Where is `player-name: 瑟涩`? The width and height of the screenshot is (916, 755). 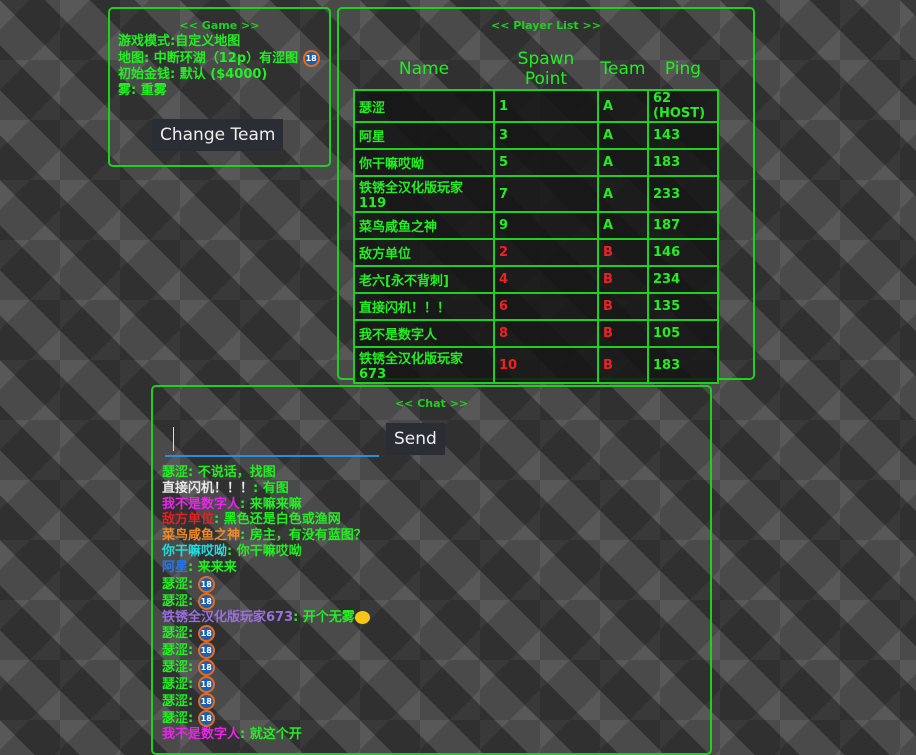
player-name: 瑟涩 is located at coordinates (424, 106).